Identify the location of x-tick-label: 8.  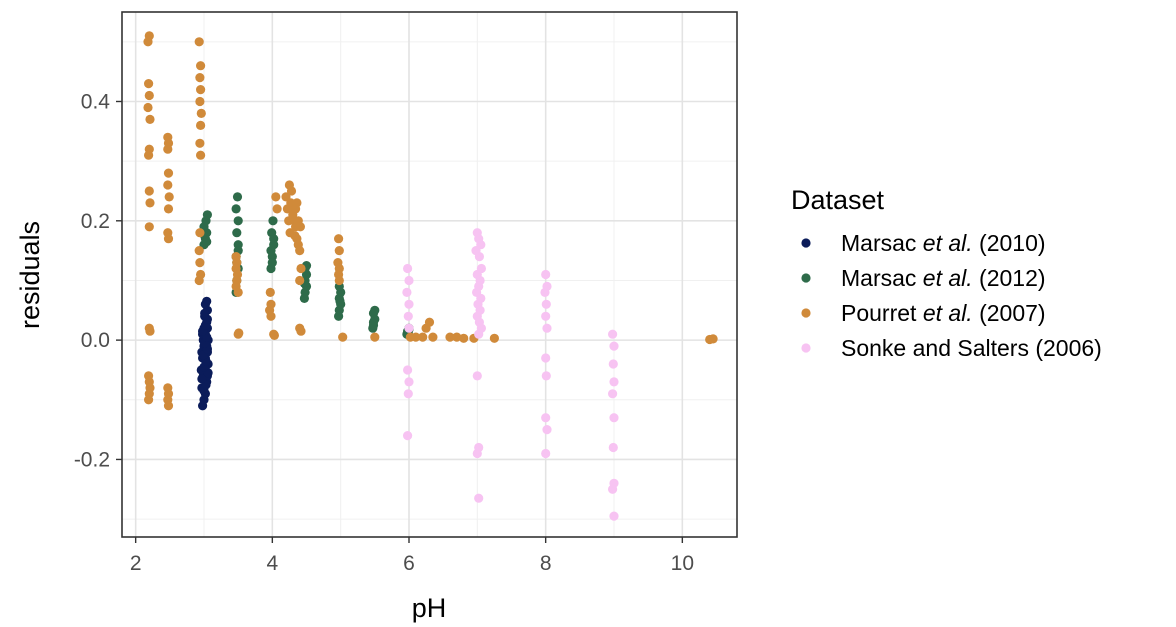
(546, 563).